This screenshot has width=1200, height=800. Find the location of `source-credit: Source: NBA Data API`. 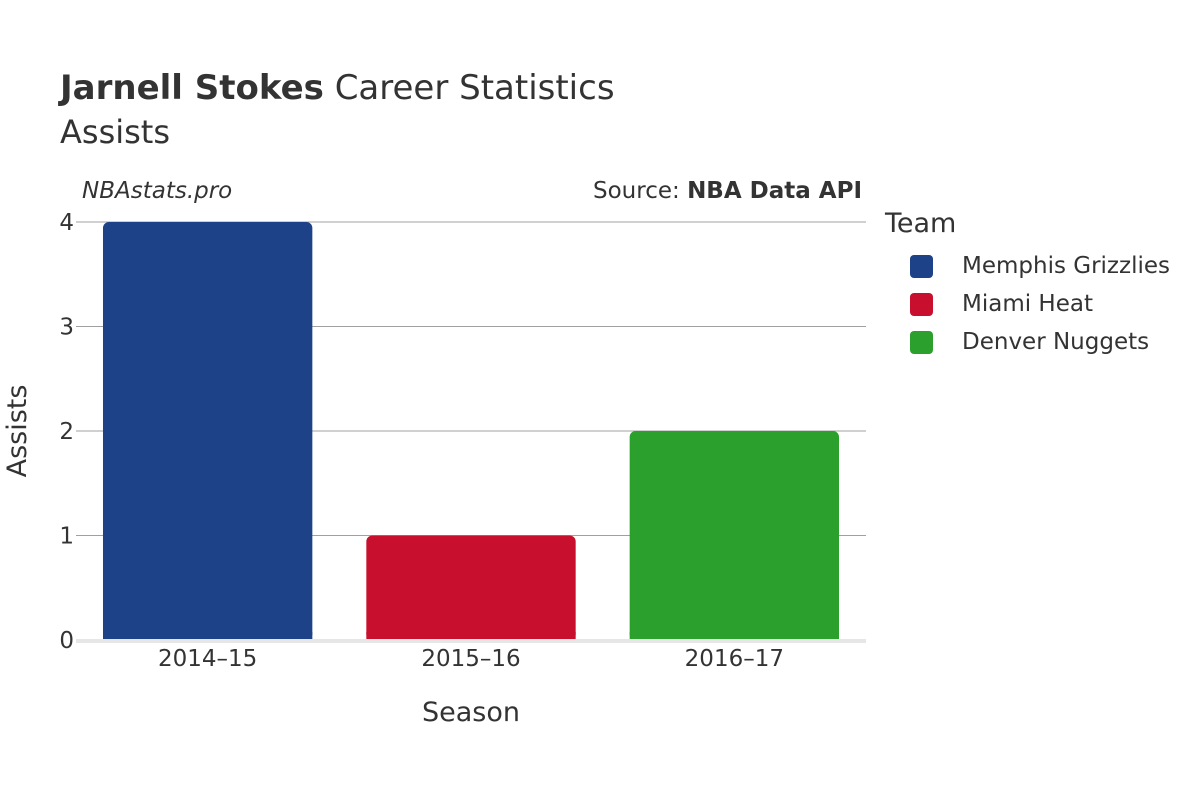

source-credit: Source: NBA Data API is located at coordinates (727, 191).